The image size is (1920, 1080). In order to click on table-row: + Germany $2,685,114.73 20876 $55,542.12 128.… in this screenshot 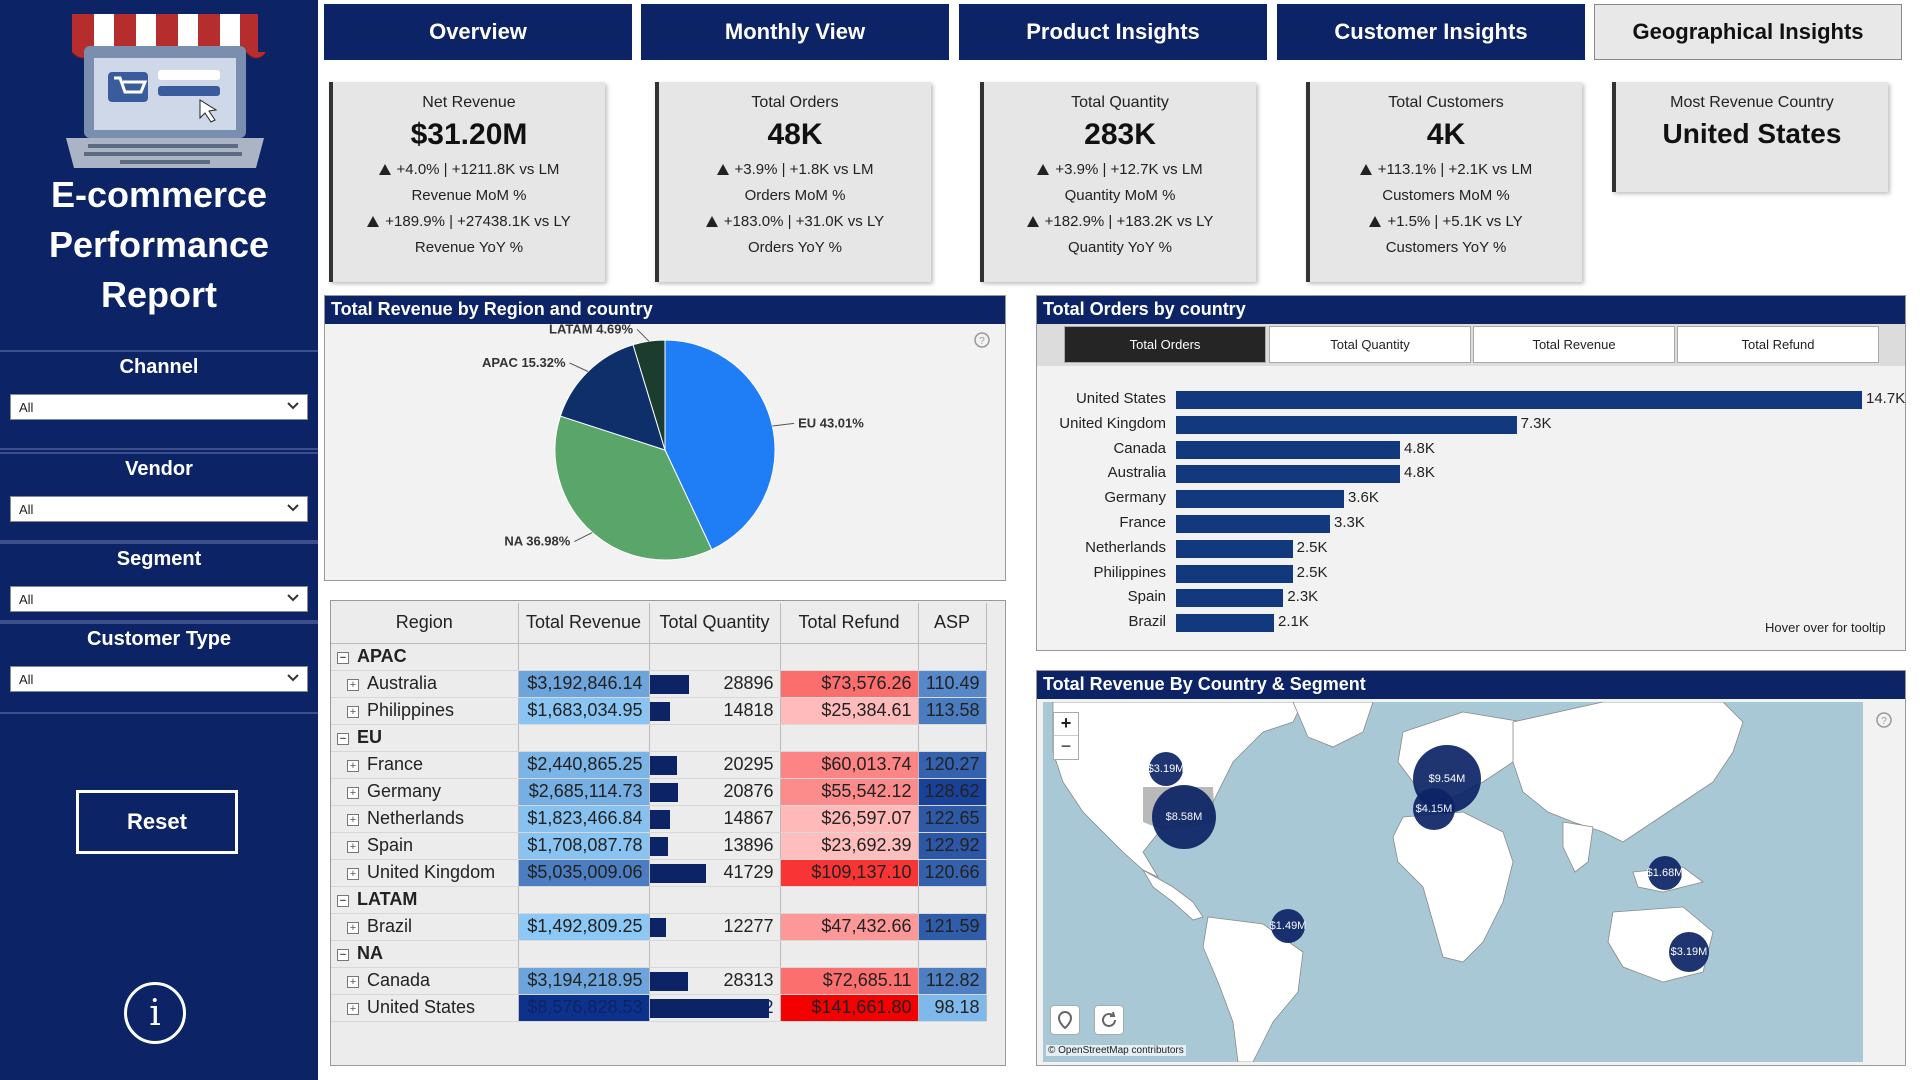, I will do `click(659, 792)`.